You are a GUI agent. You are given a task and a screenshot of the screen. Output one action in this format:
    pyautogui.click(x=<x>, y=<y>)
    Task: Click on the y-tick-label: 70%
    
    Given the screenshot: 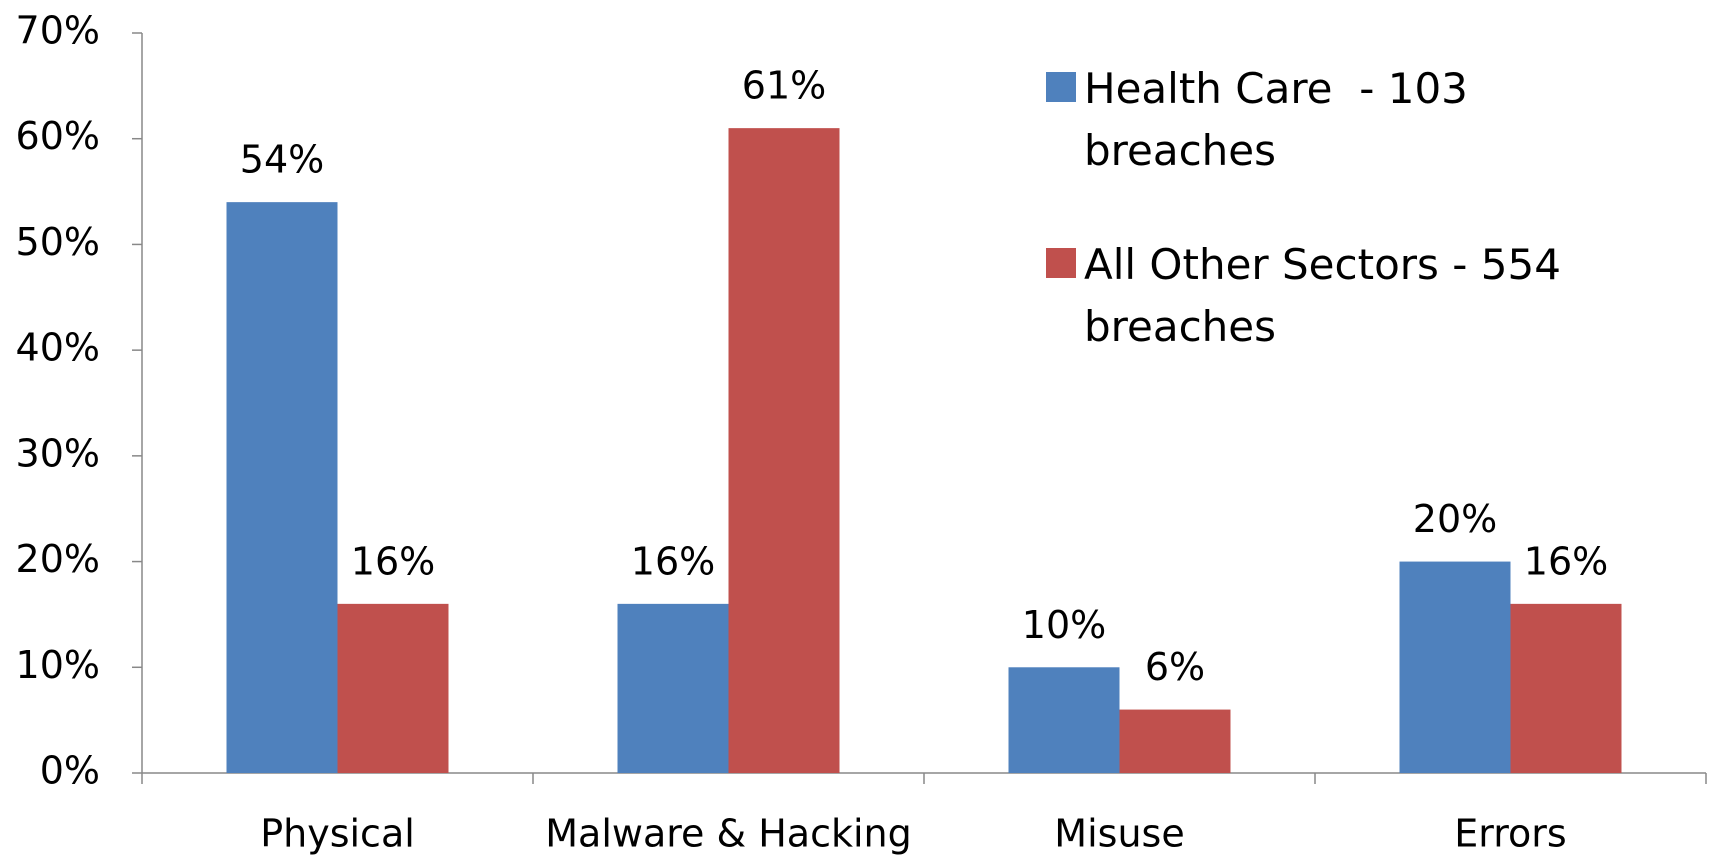 What is the action you would take?
    pyautogui.click(x=58, y=31)
    